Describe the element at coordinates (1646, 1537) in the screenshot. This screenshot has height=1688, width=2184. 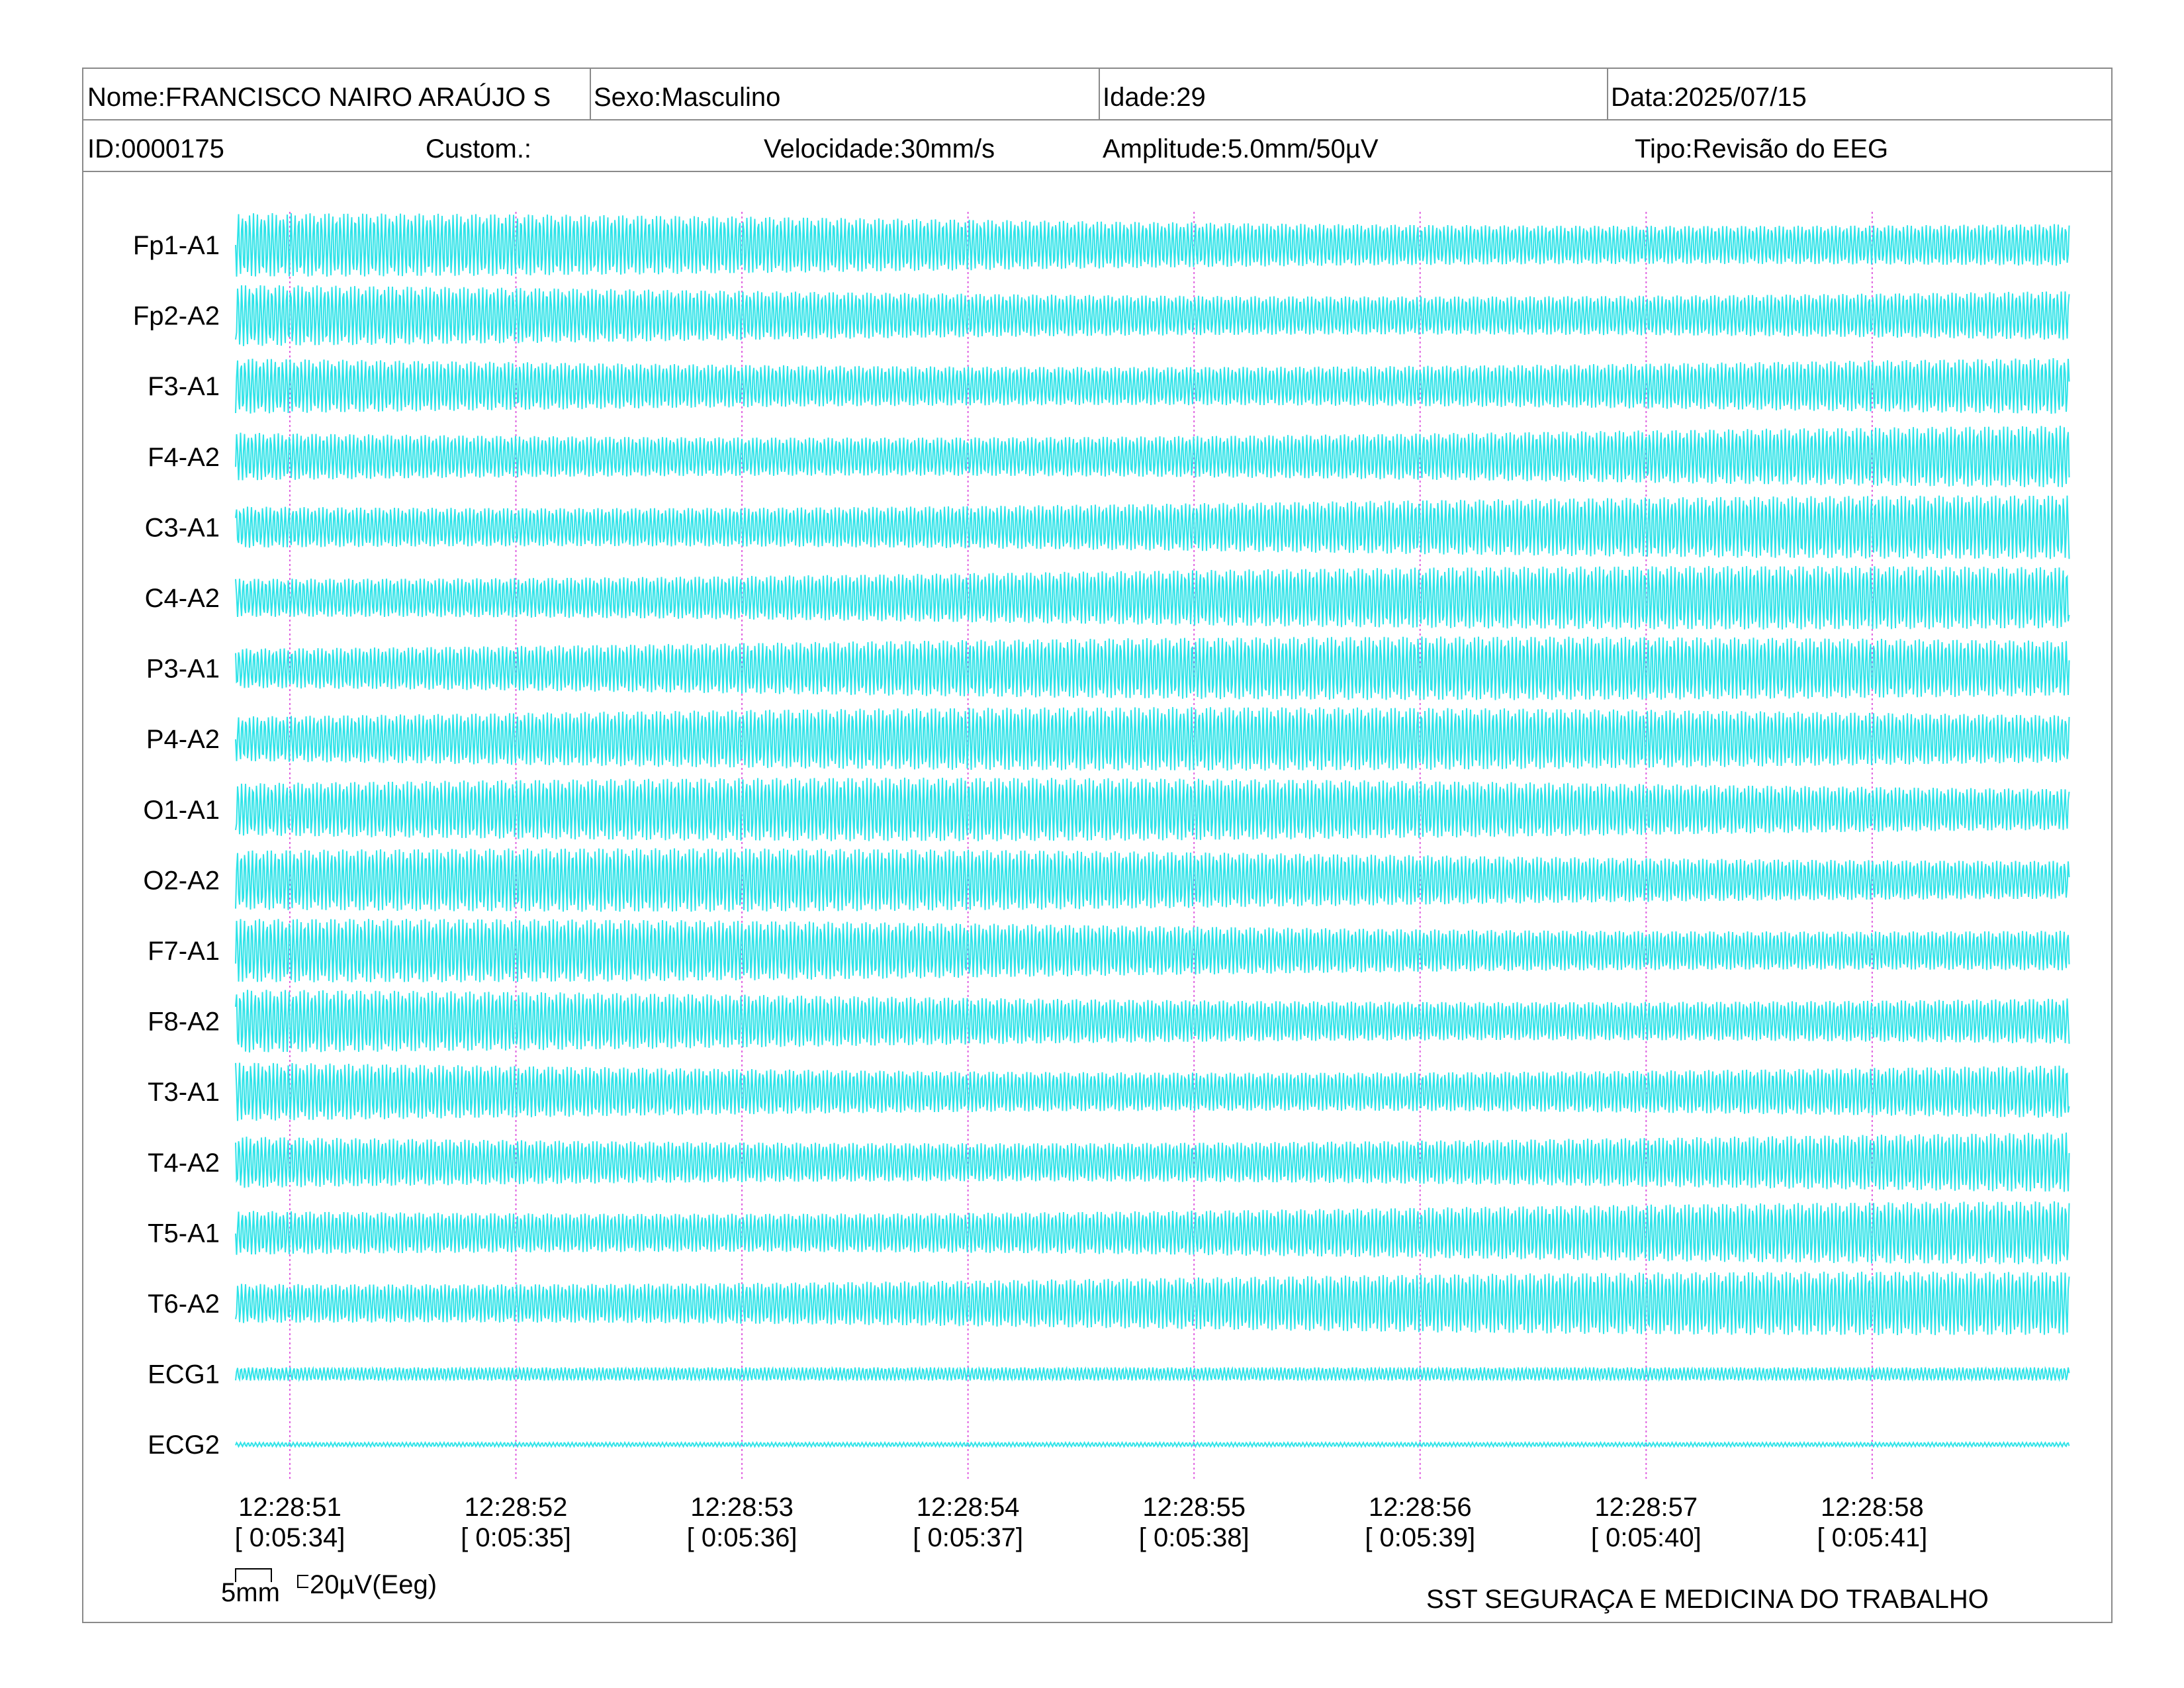
I see `time-tick-elapsed: [ 0:05:40]` at that location.